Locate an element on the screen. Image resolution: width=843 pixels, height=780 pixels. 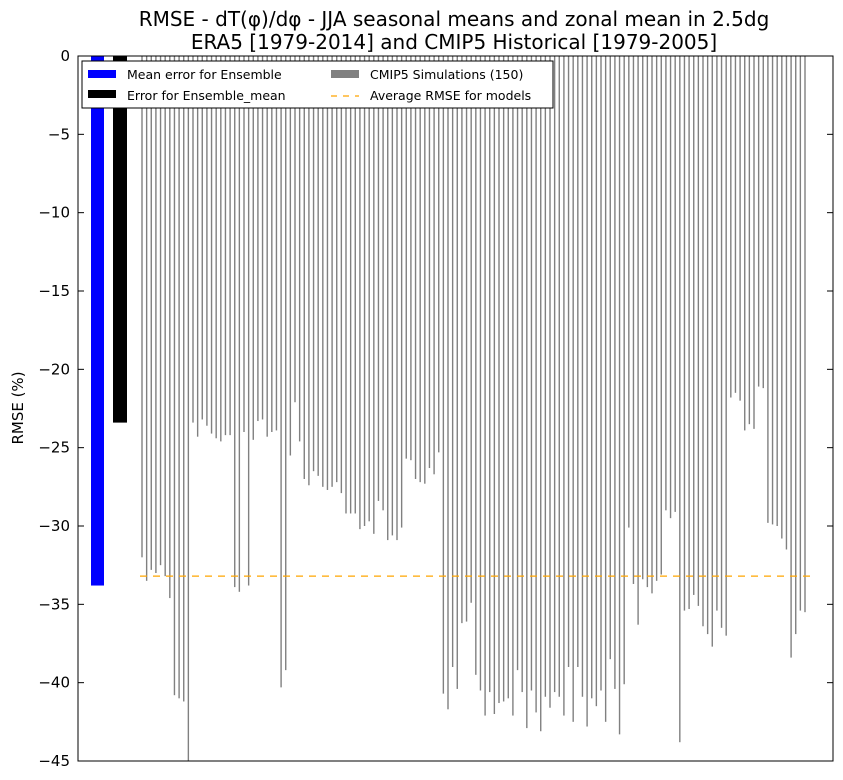
legend-box is located at coordinates (317, 84).